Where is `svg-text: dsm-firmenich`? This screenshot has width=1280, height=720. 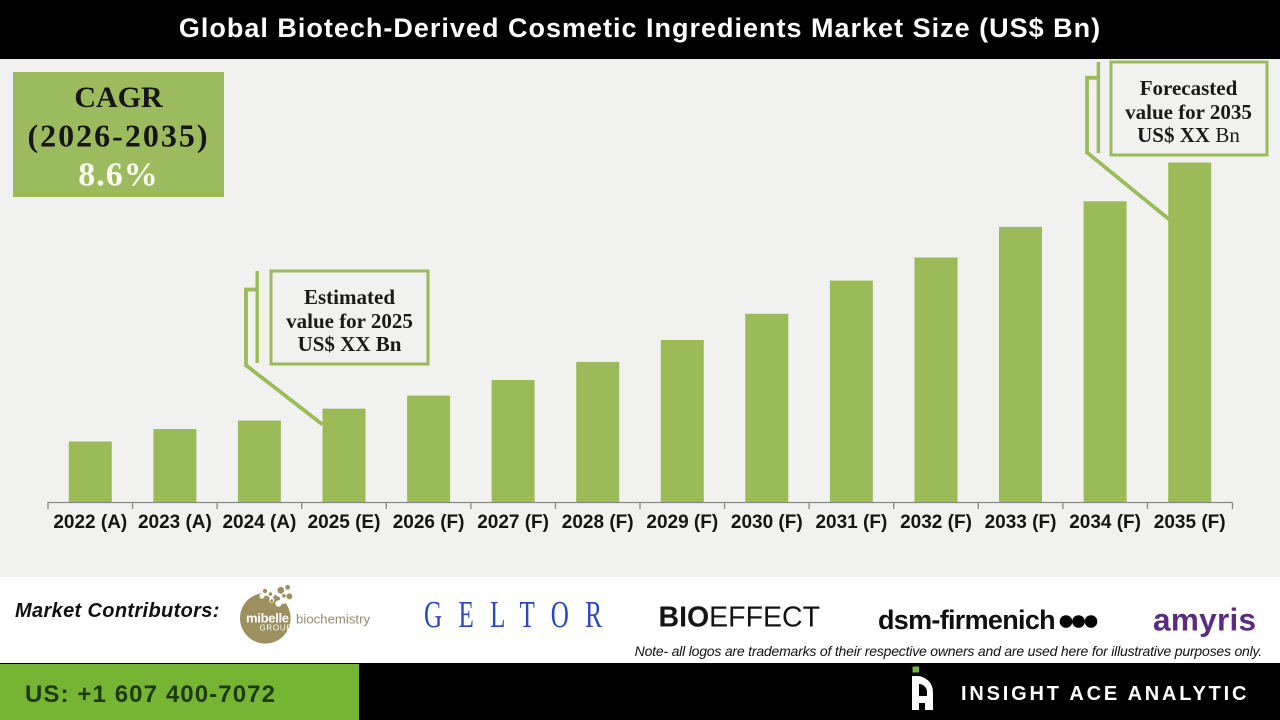 svg-text: dsm-firmenich is located at coordinates (966, 620).